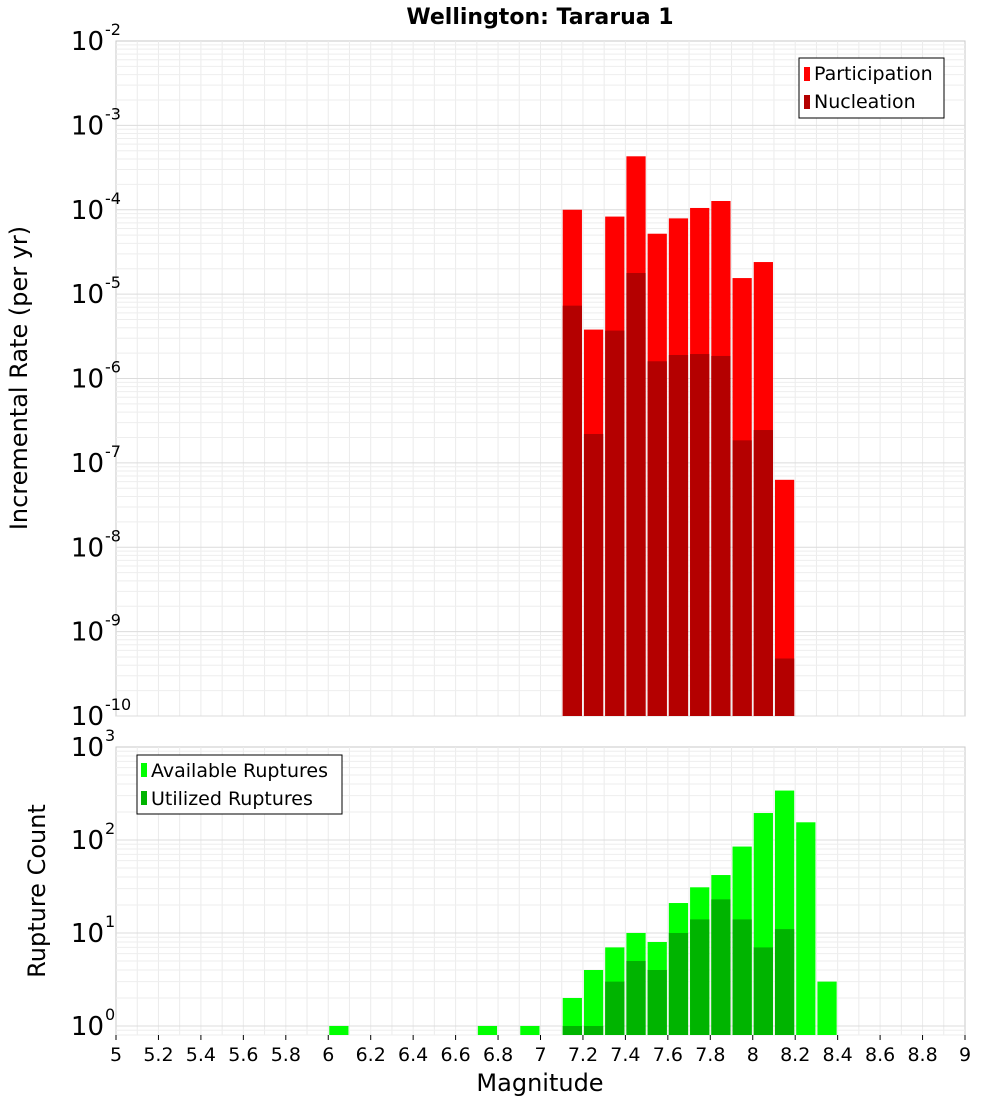 This screenshot has height=1100, width=1000. What do you see at coordinates (110, 921) in the screenshot?
I see `y-tick-exponent: 1` at bounding box center [110, 921].